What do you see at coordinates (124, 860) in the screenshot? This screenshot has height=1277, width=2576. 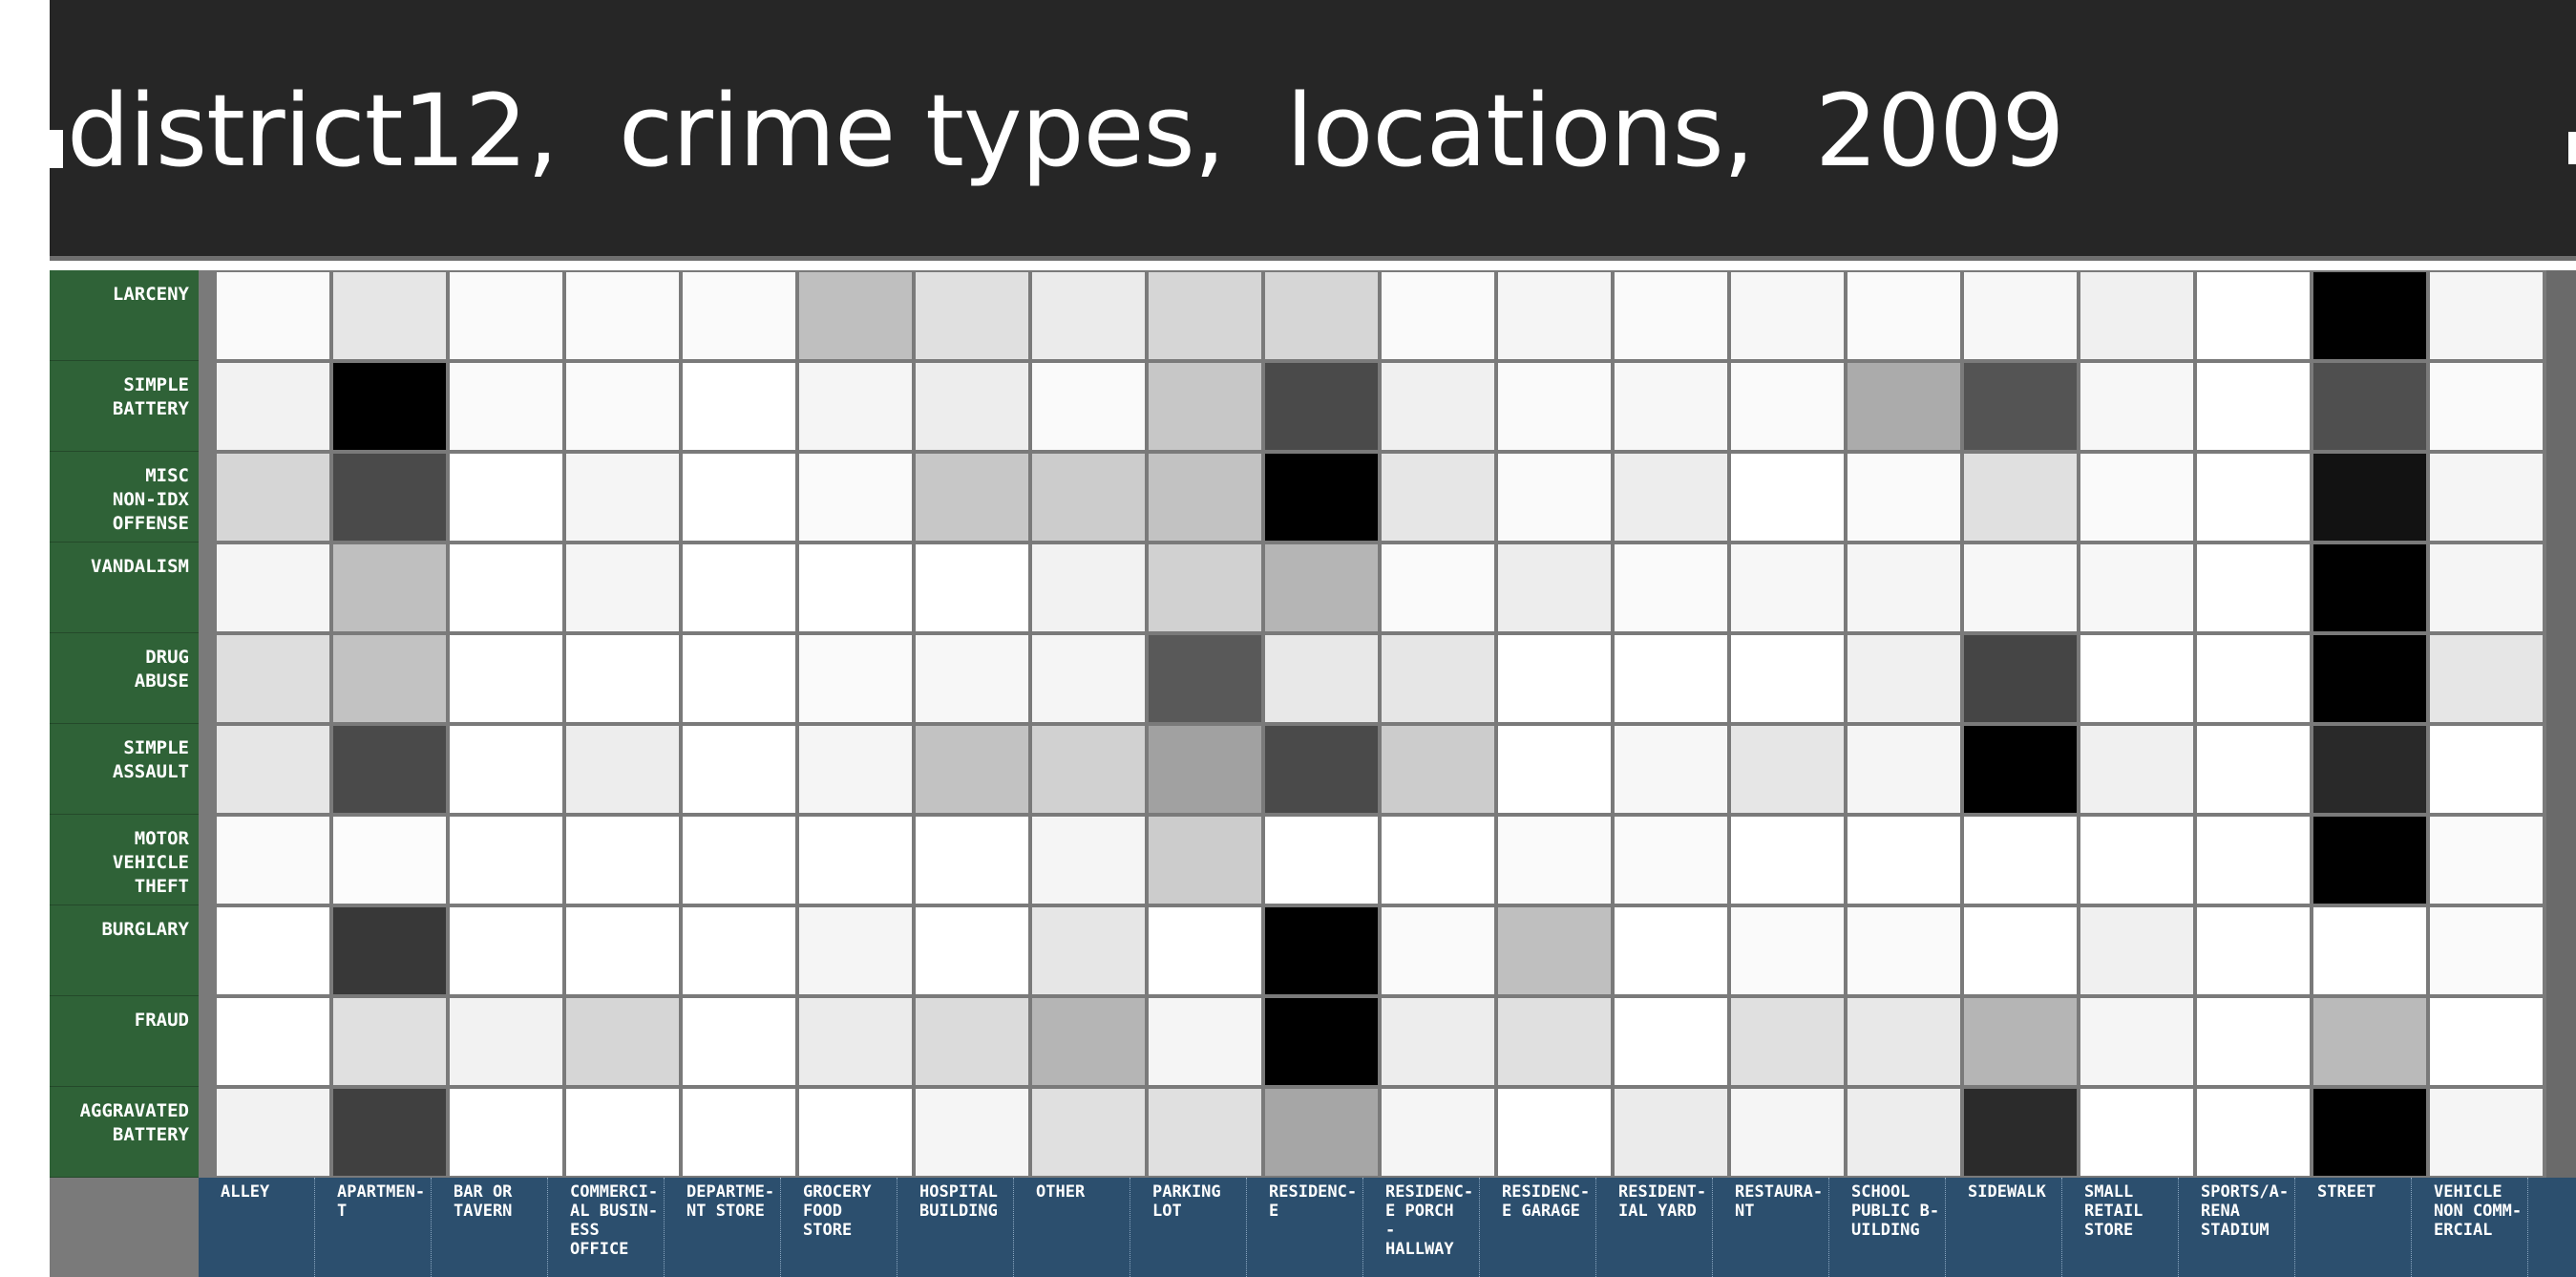 I see `row-label: MOTOR VEHICLE THEFT` at bounding box center [124, 860].